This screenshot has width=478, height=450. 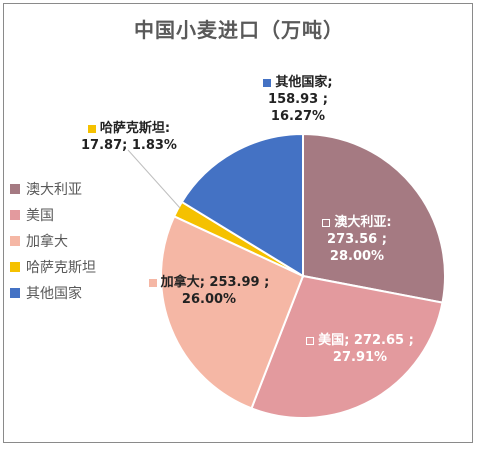 I want to click on legend: 澳大利亚 美国 加拿大 哈萨克斯坦 其他国家, so click(x=53, y=241).